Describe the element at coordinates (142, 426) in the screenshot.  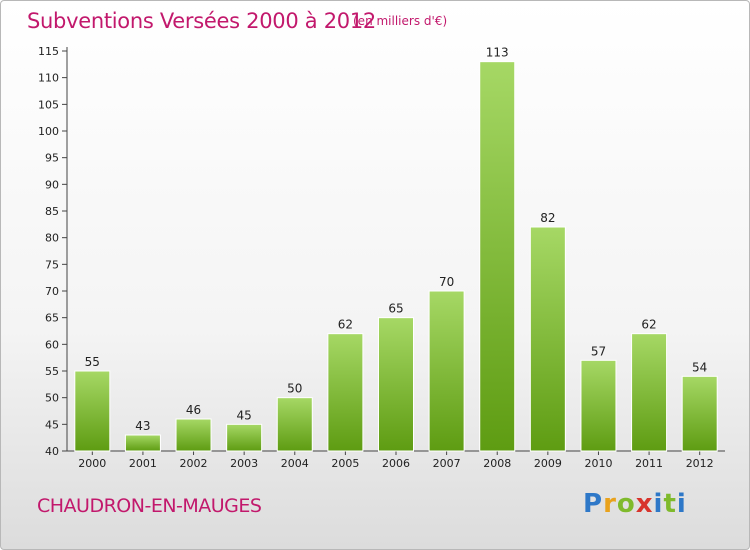
I see `bar-value-label: 43` at that location.